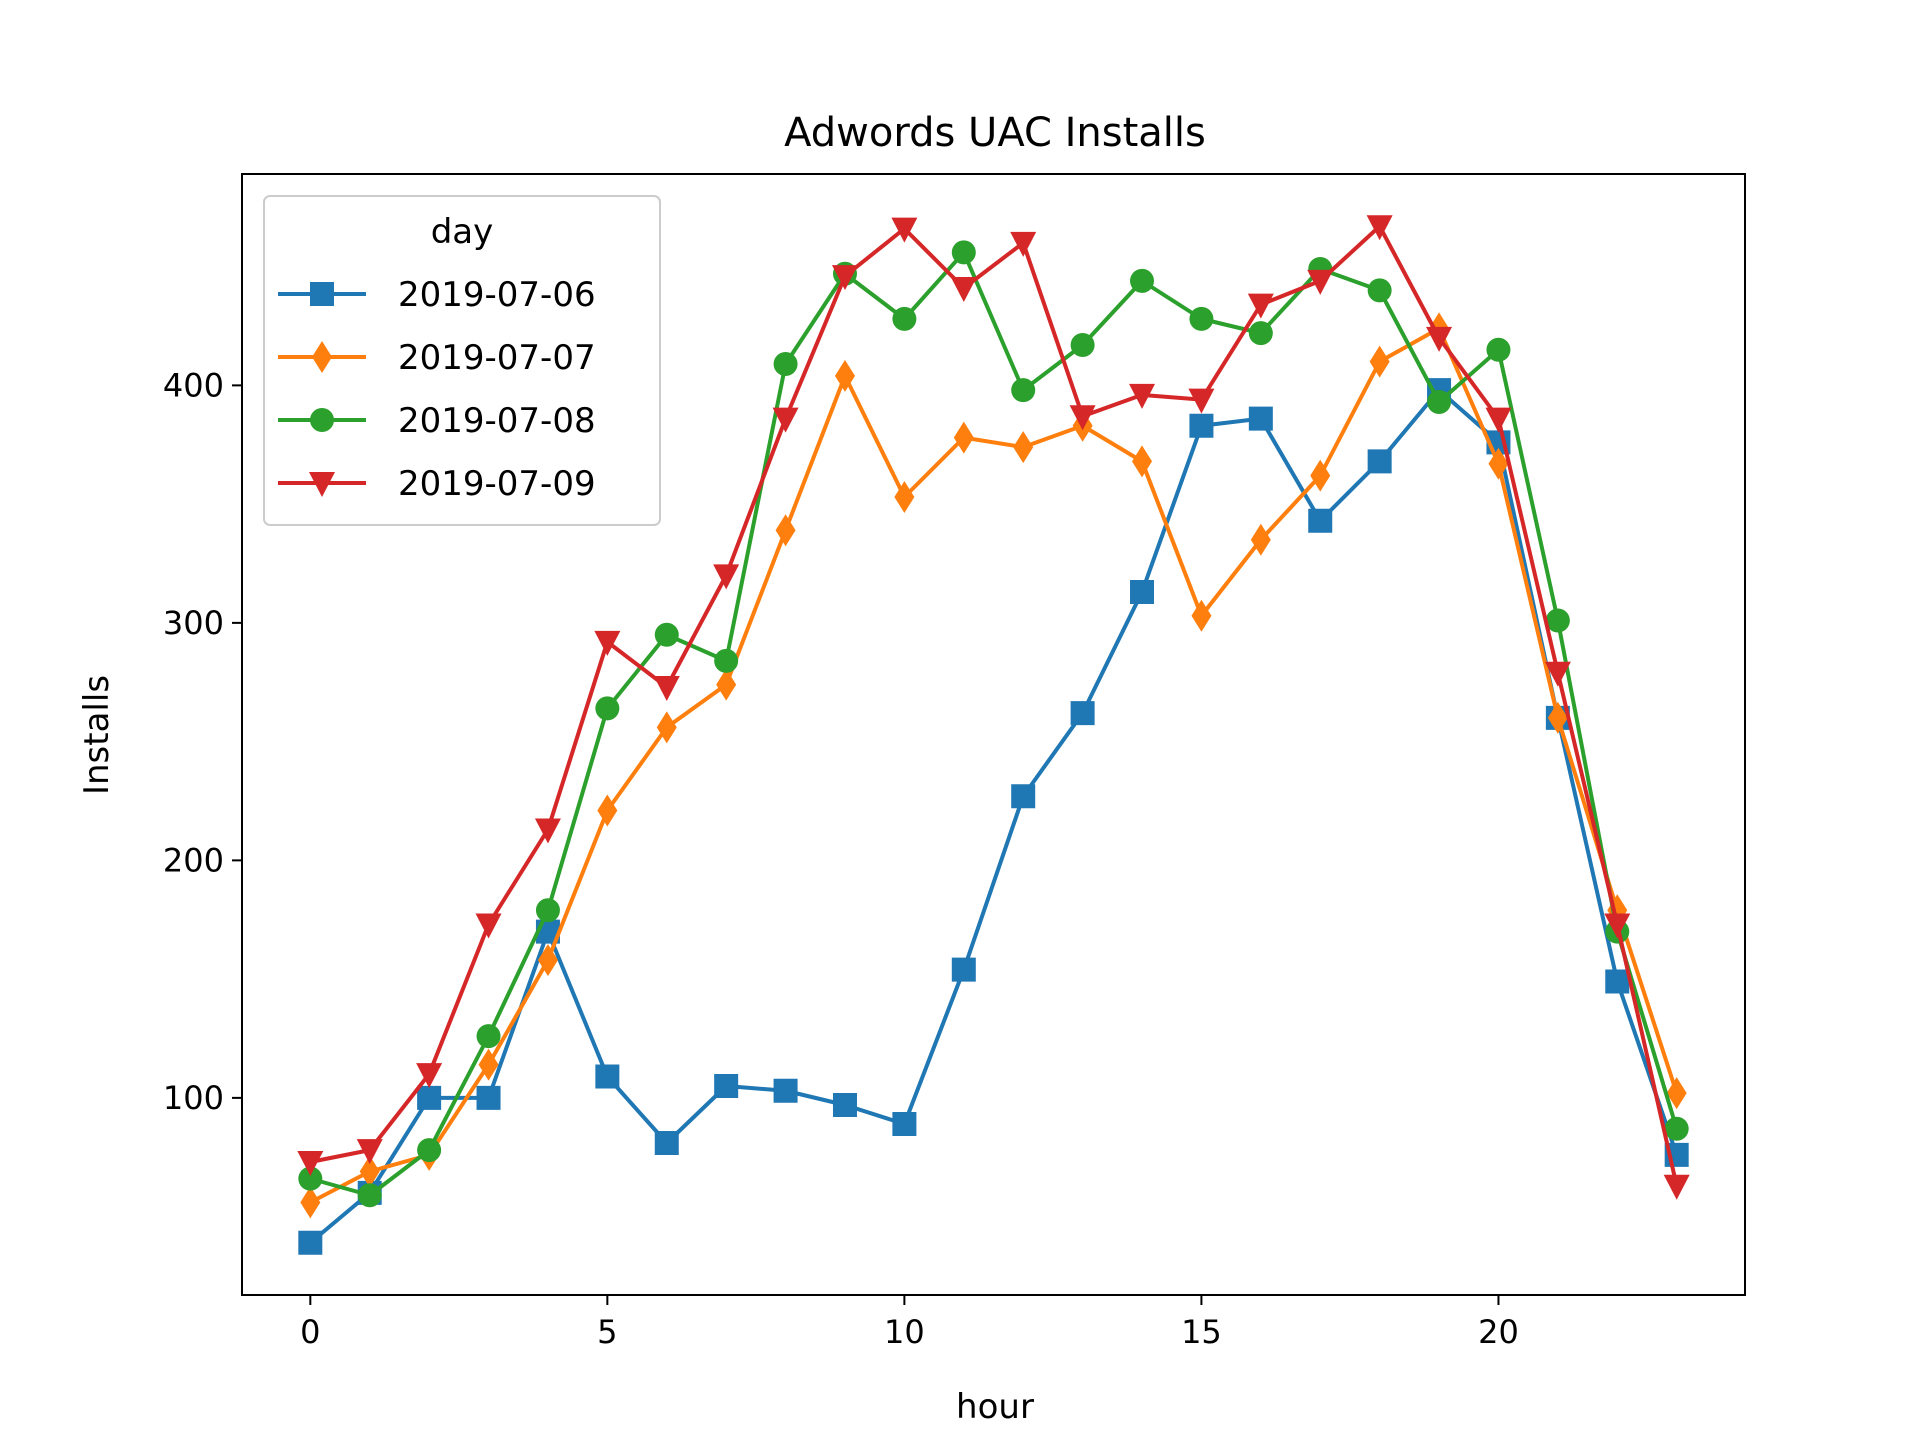 The height and width of the screenshot is (1440, 1920). Describe the element at coordinates (497, 295) in the screenshot. I see `legend-label-2019-07-06: 2019-07-06` at that location.